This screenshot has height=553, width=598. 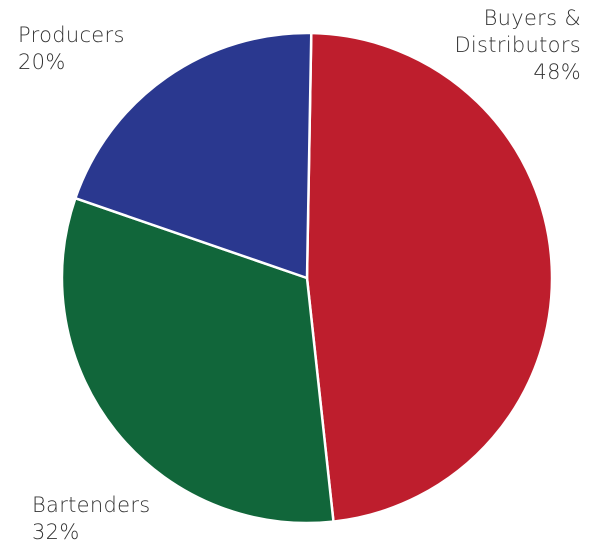 I want to click on slice-label-producers-name: Producers, so click(x=71, y=35).